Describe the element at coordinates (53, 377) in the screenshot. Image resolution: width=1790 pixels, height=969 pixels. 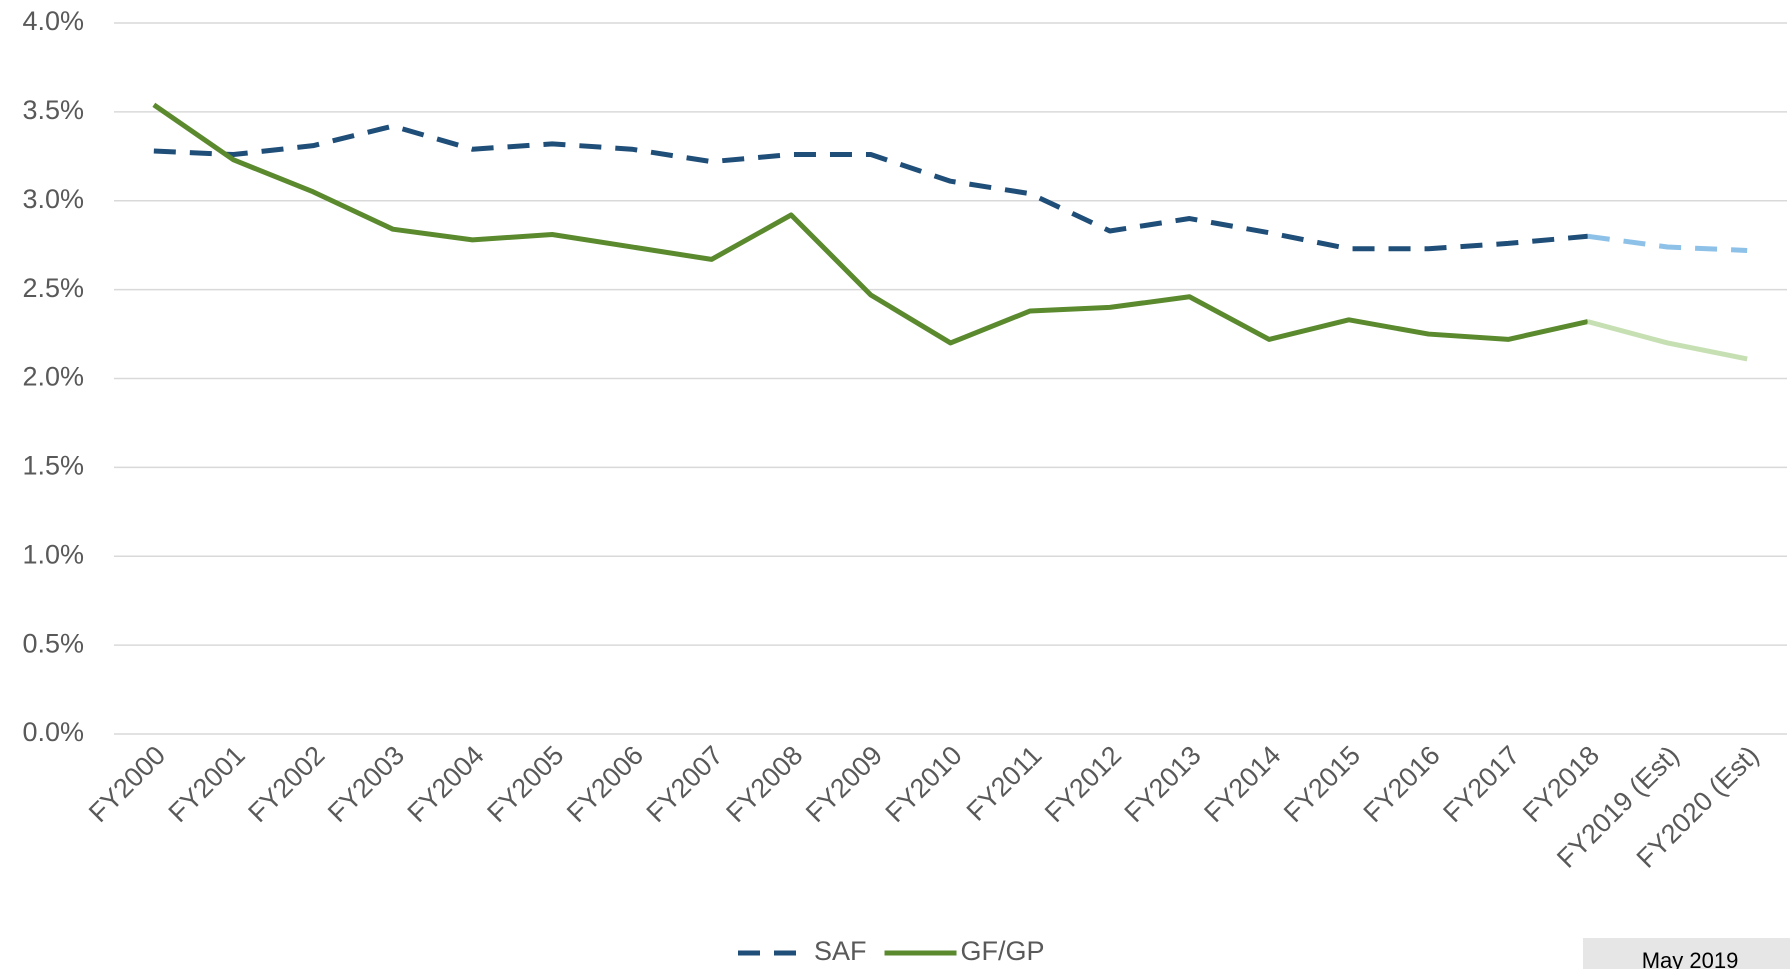
I see `y-tick-label: 2.0%` at that location.